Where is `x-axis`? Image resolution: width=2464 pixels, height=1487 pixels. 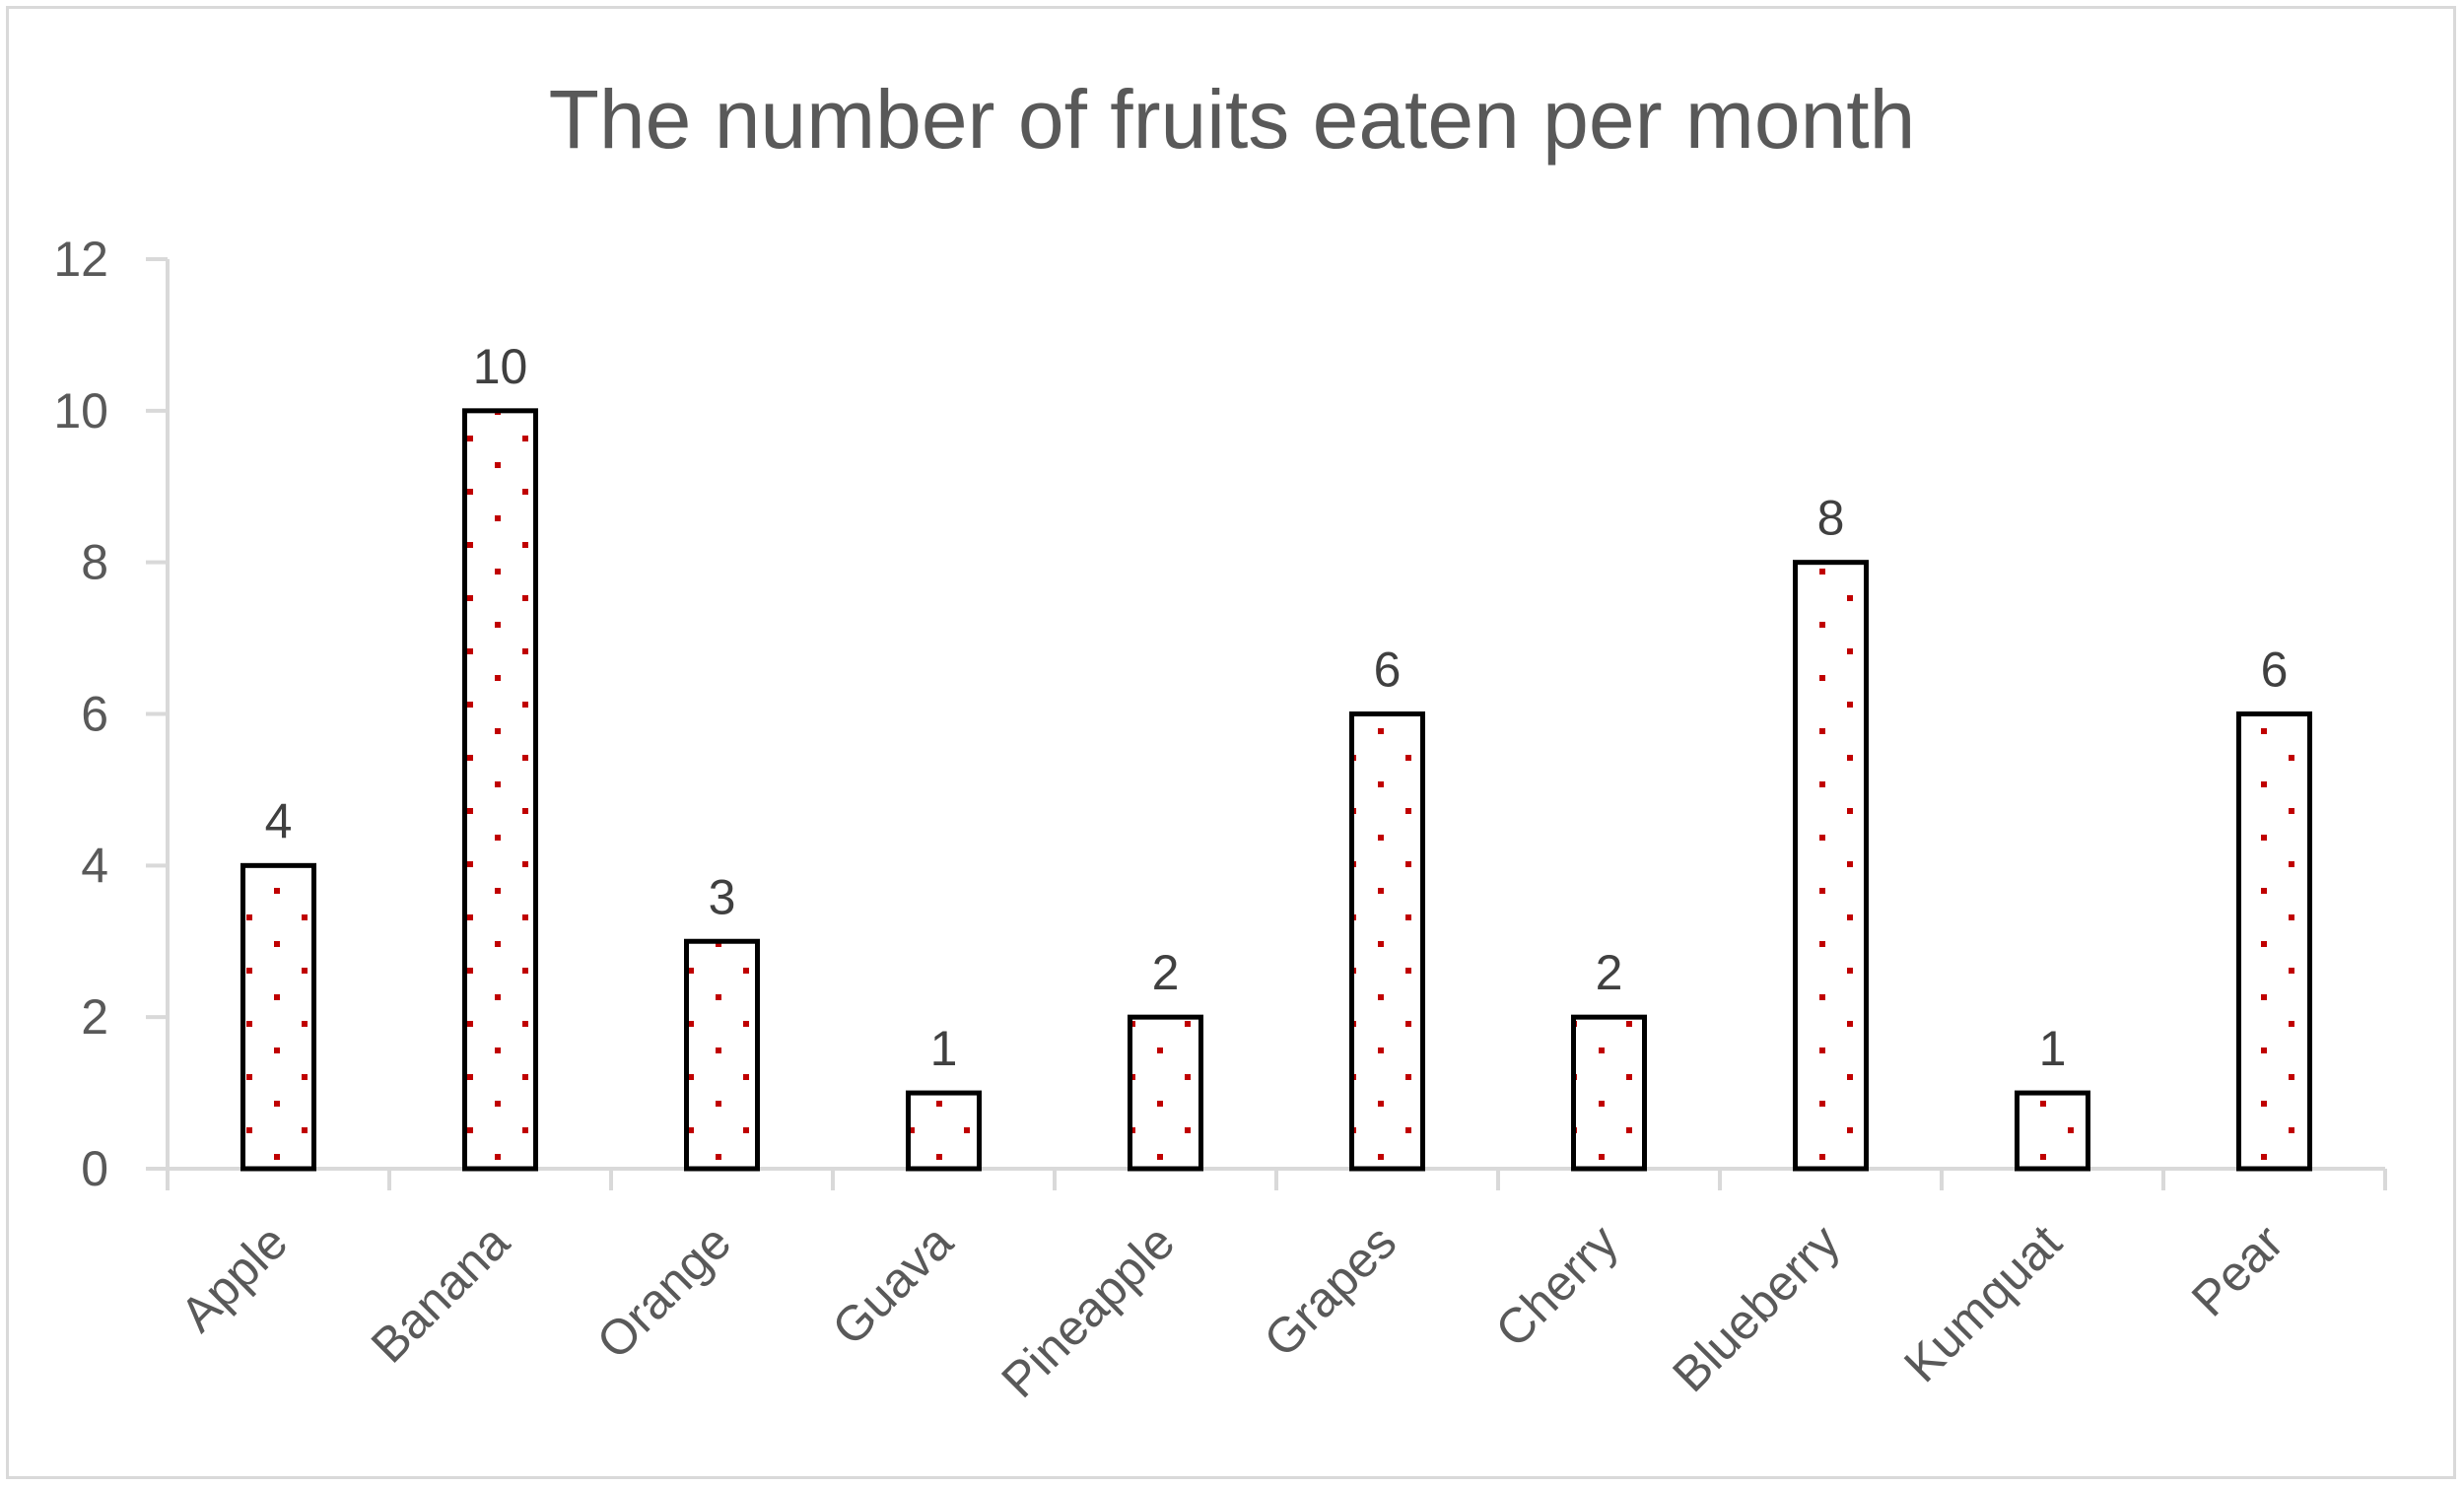 x-axis is located at coordinates (1276, 1179).